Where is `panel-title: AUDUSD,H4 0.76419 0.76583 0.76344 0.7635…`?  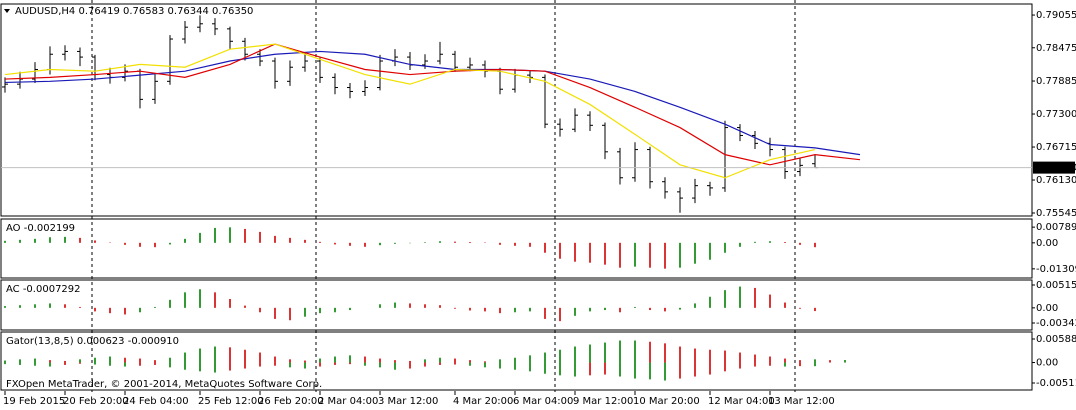
panel-title: AUDUSD,H4 0.76419 0.76583 0.76344 0.7635… is located at coordinates (134, 11).